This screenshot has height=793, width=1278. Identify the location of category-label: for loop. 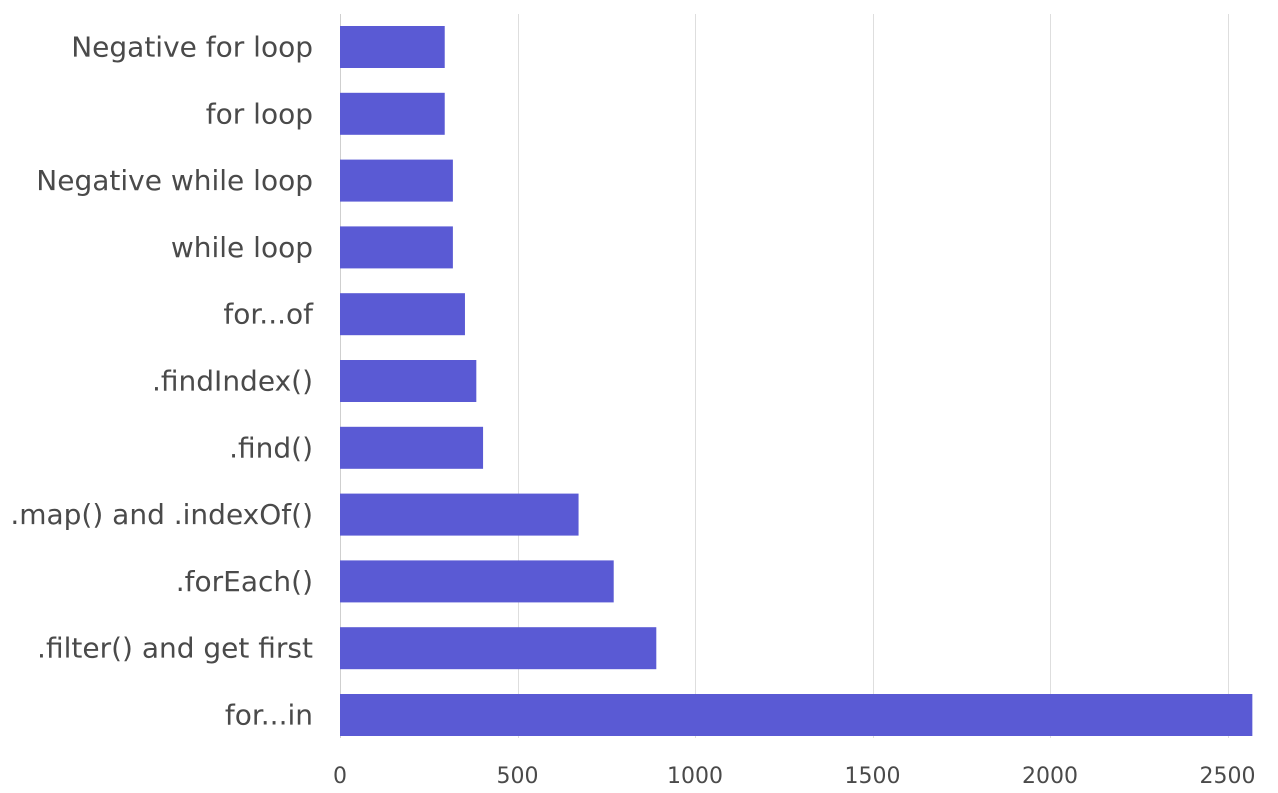
(259, 113).